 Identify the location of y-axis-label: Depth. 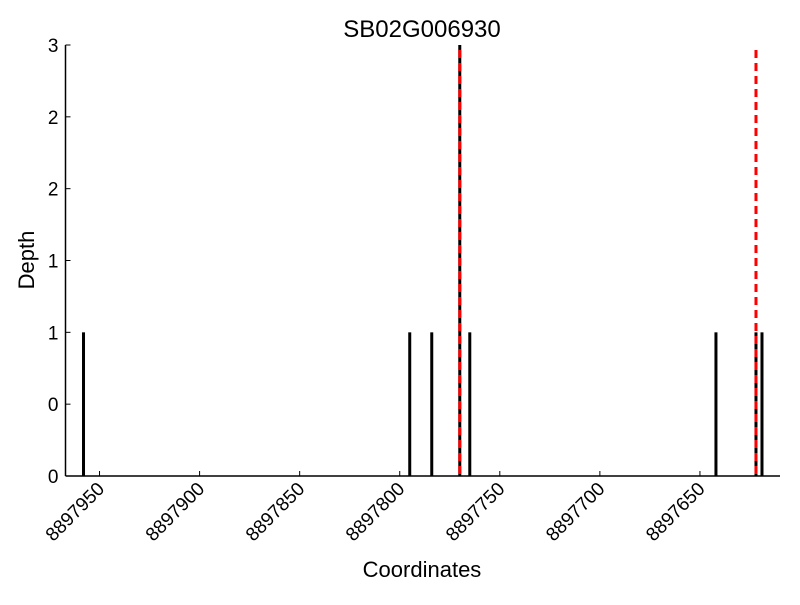
(26, 260).